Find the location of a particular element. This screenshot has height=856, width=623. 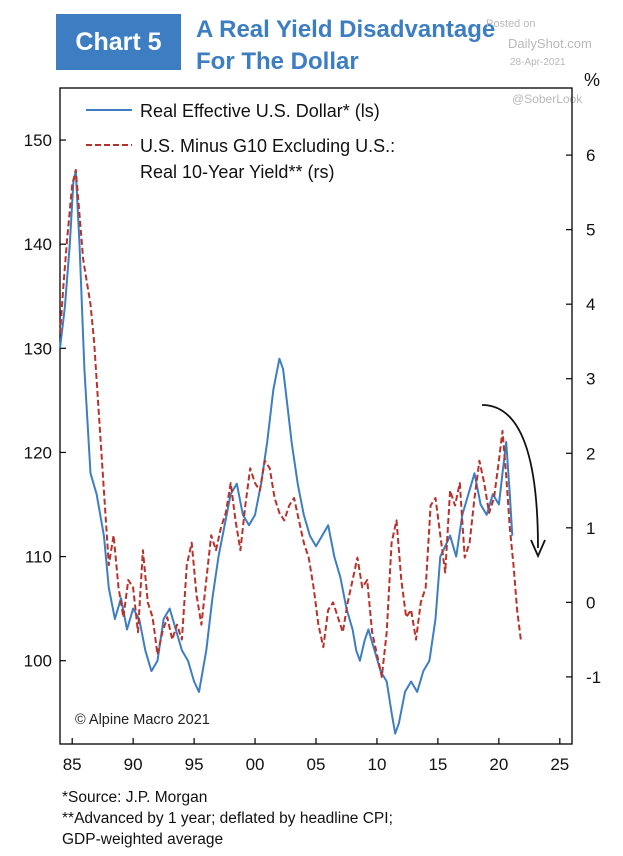

left-tick-label: 130 is located at coordinates (38, 348).